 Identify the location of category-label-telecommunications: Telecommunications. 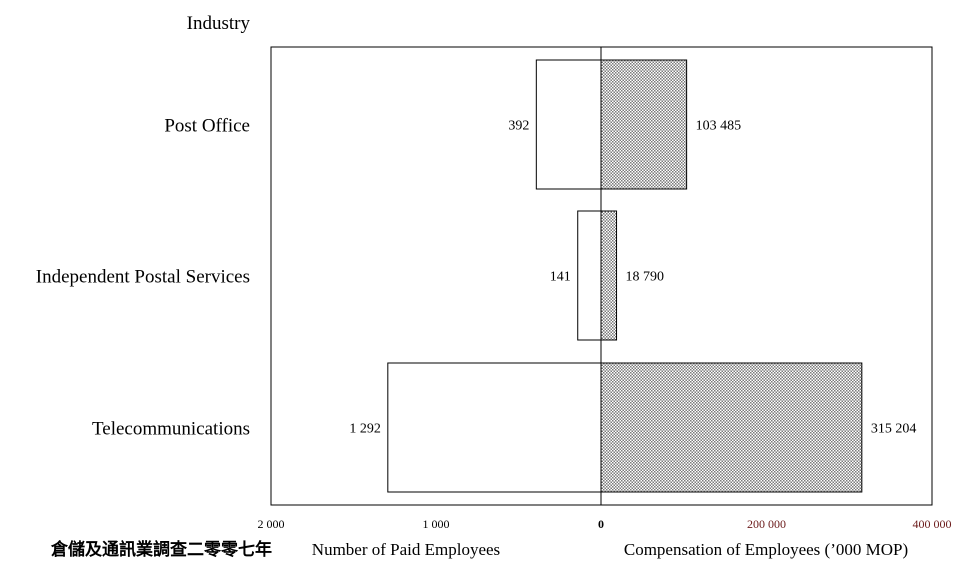
(171, 429).